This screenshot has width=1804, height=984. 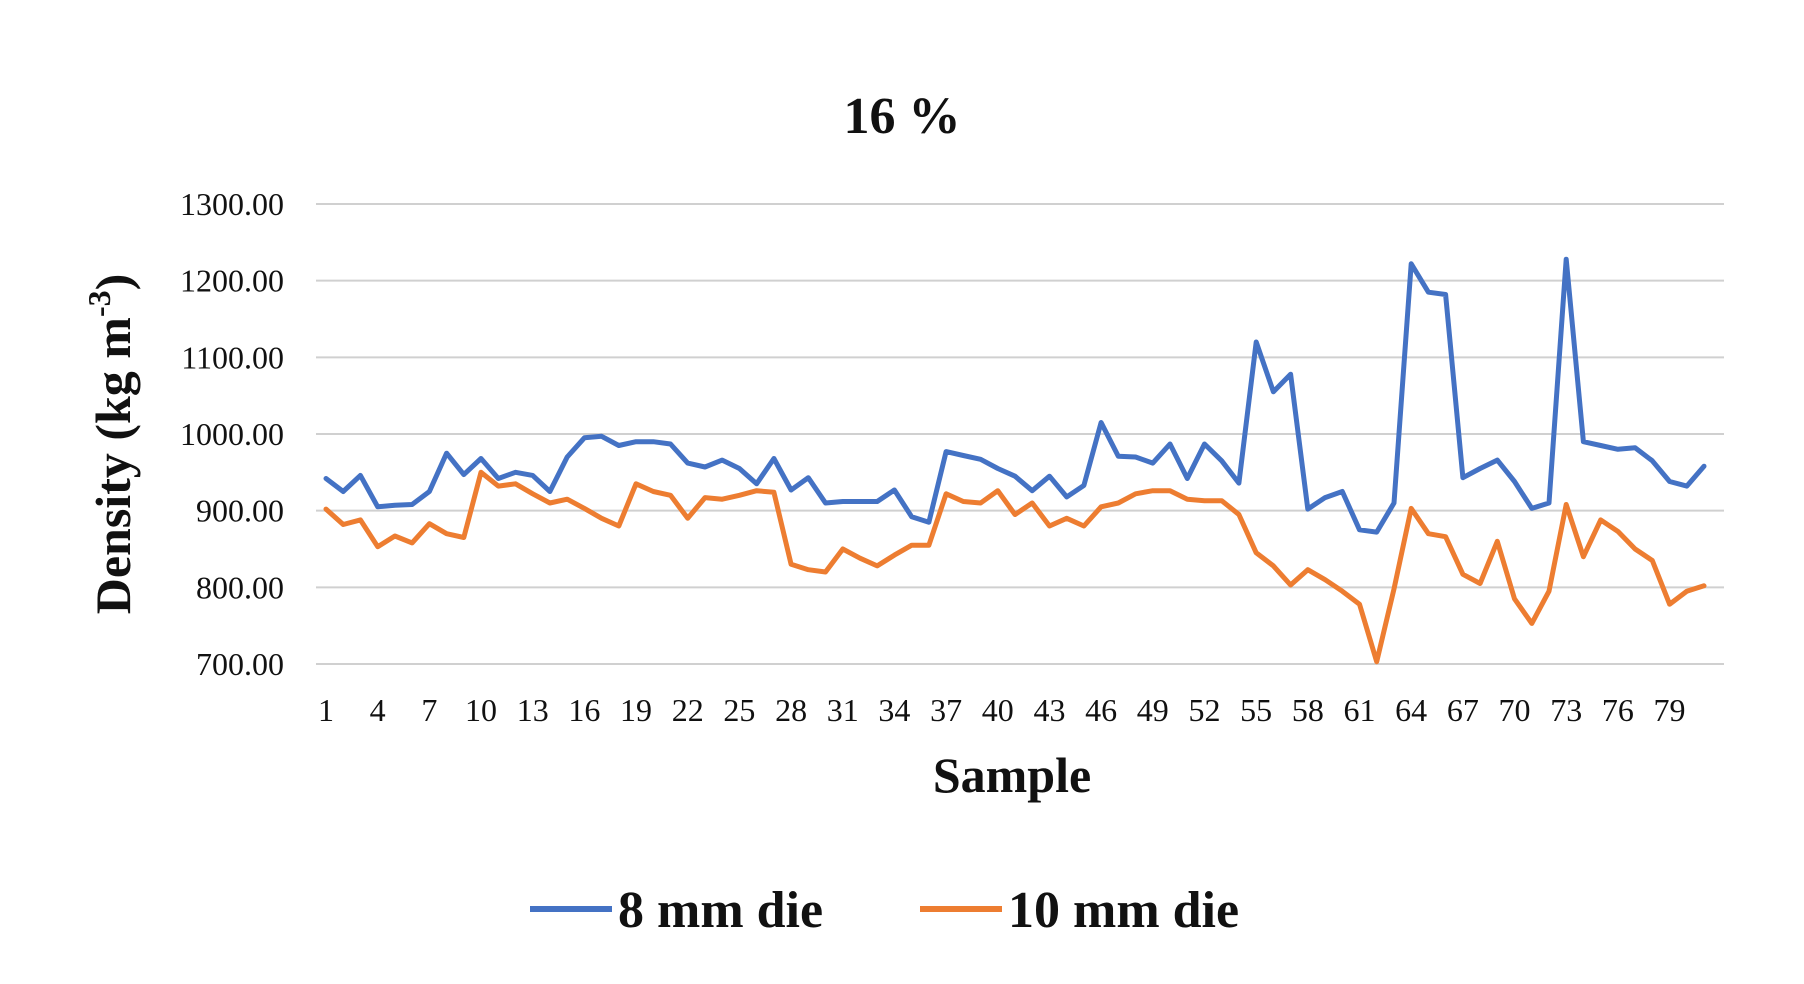 I want to click on x-tick-label: 10, so click(x=481, y=710).